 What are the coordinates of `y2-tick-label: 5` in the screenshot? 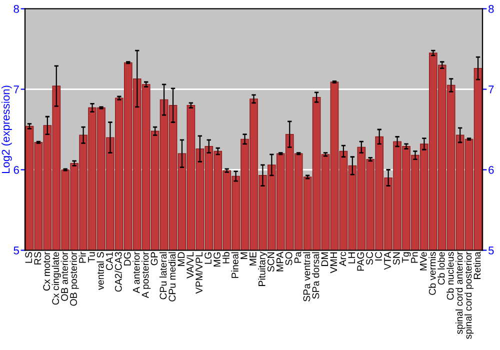 It's located at (491, 250).